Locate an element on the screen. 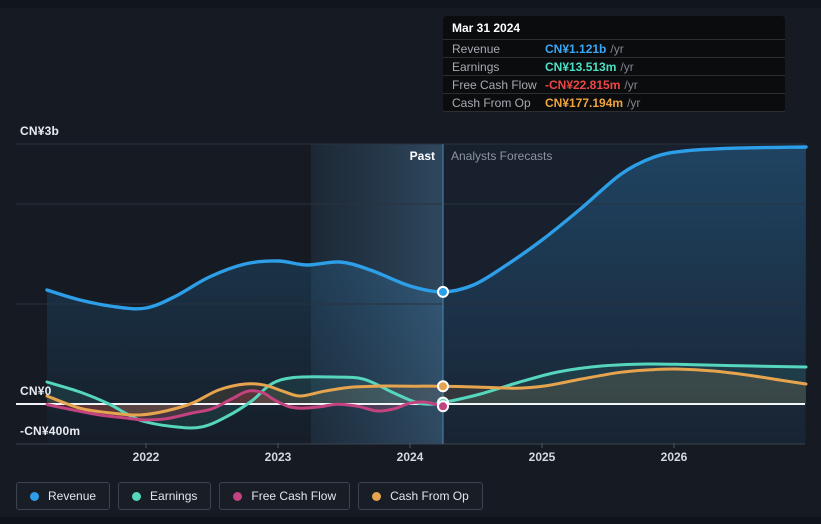  tooltip-date: Mar 31 2024 is located at coordinates (614, 28).